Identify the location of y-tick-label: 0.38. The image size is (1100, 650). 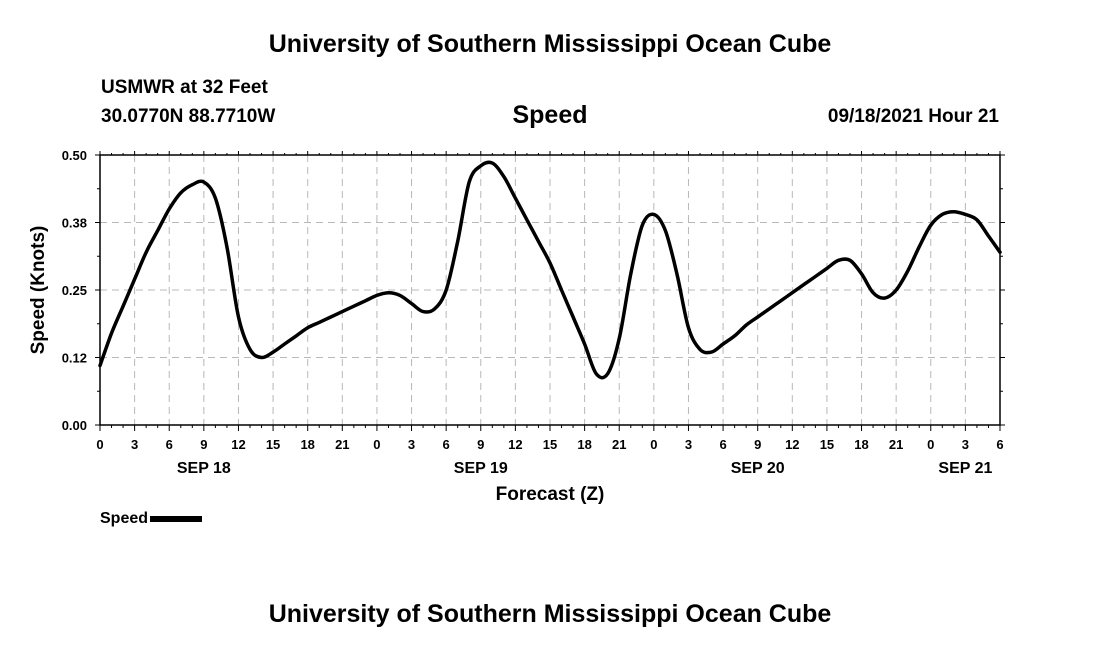
(74, 223).